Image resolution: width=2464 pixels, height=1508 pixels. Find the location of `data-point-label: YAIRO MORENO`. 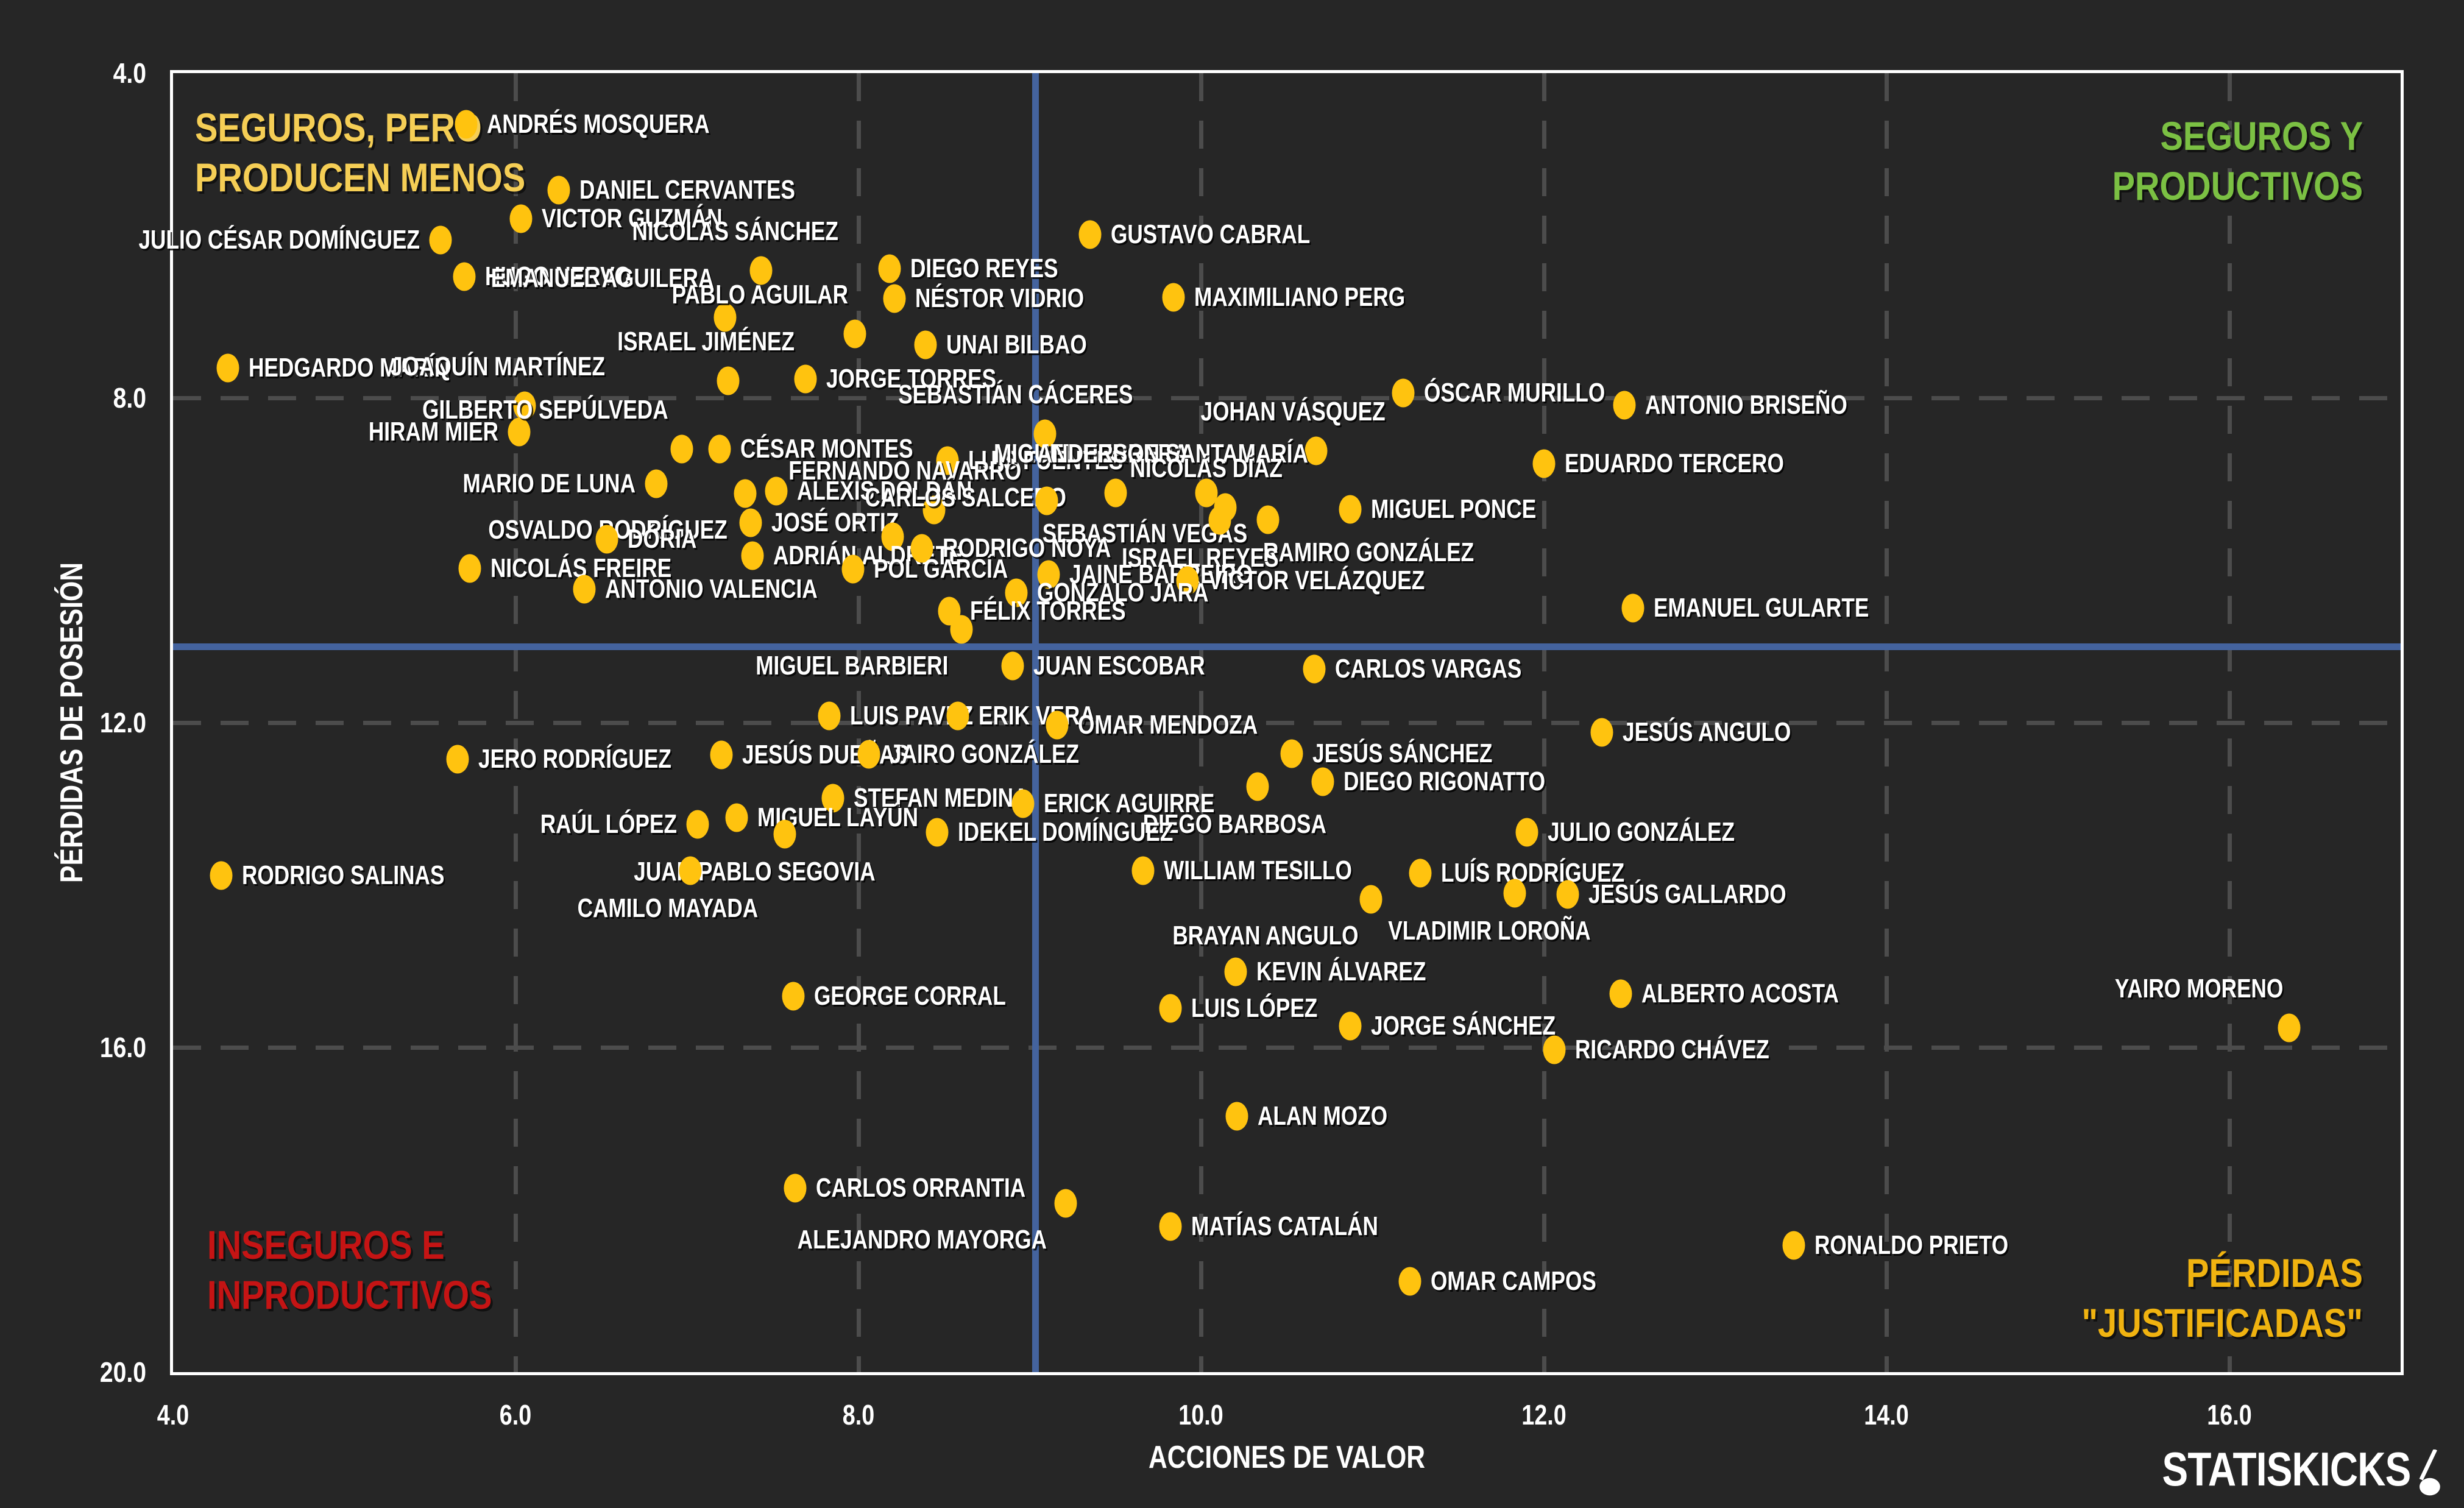

data-point-label: YAIRO MORENO is located at coordinates (2199, 989).